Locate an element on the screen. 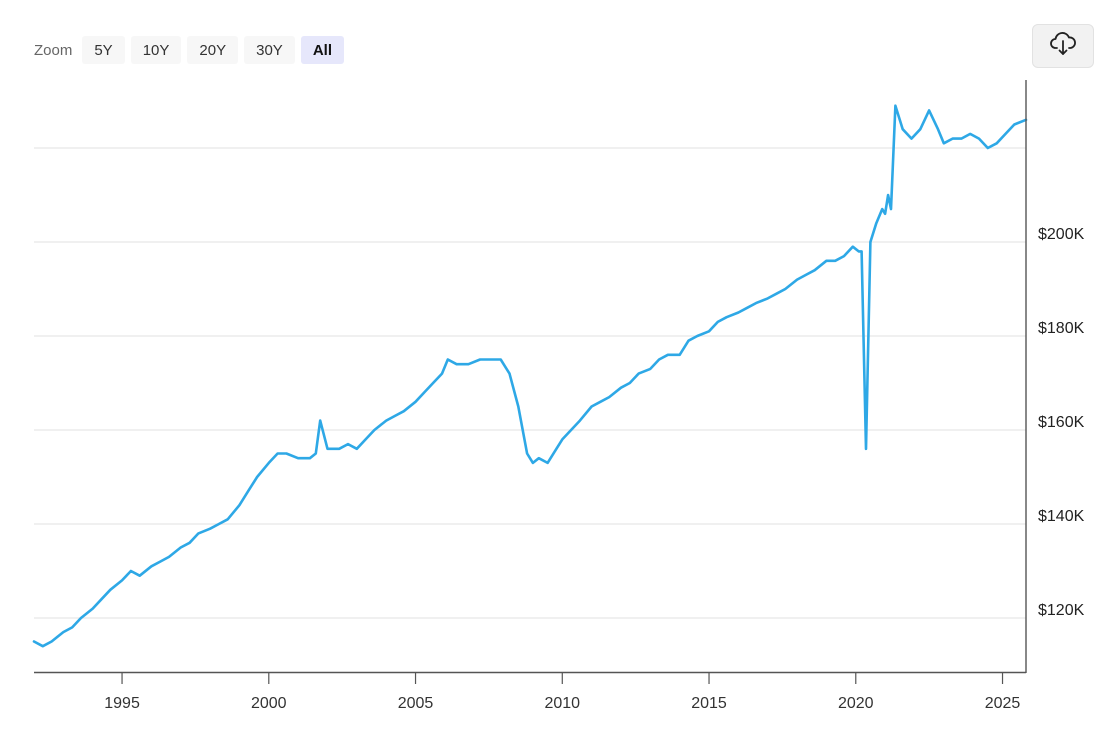  x-tick-label: 2000 is located at coordinates (269, 703).